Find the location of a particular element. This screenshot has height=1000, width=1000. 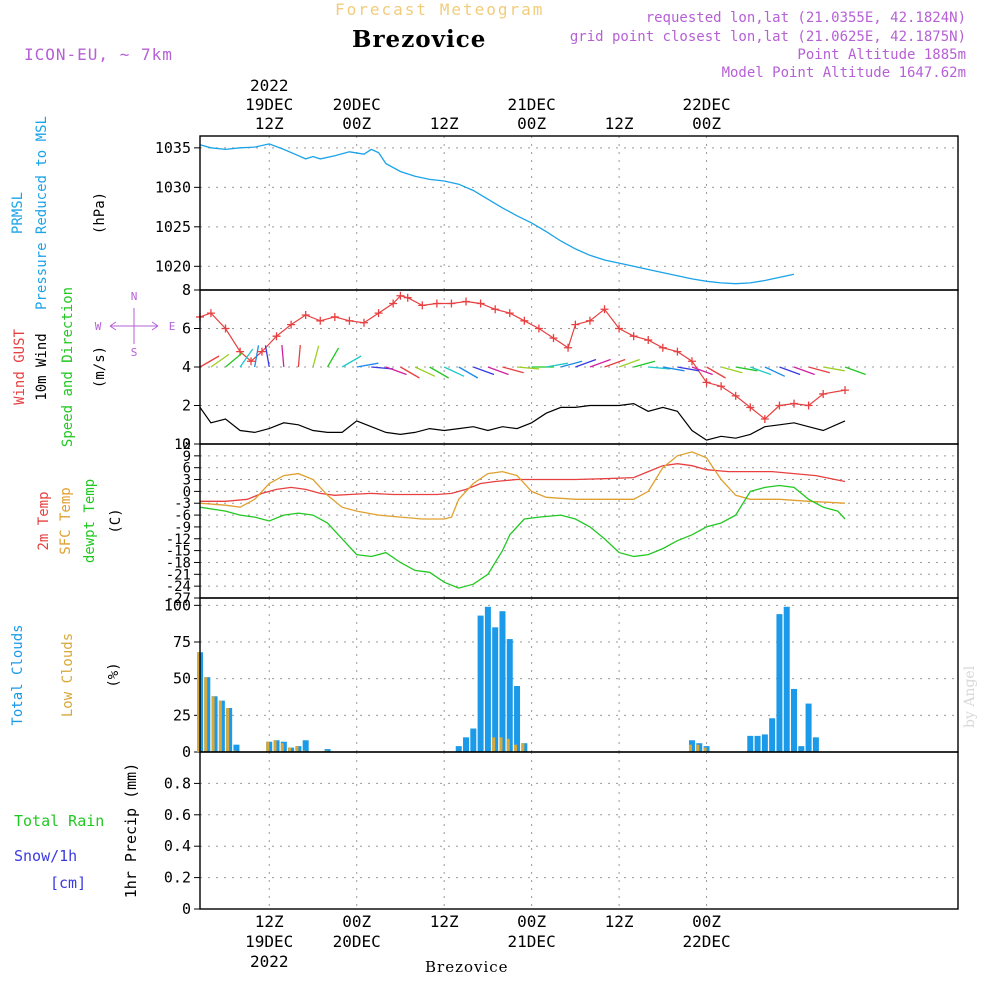

footer-station: Brezovice is located at coordinates (467, 967).